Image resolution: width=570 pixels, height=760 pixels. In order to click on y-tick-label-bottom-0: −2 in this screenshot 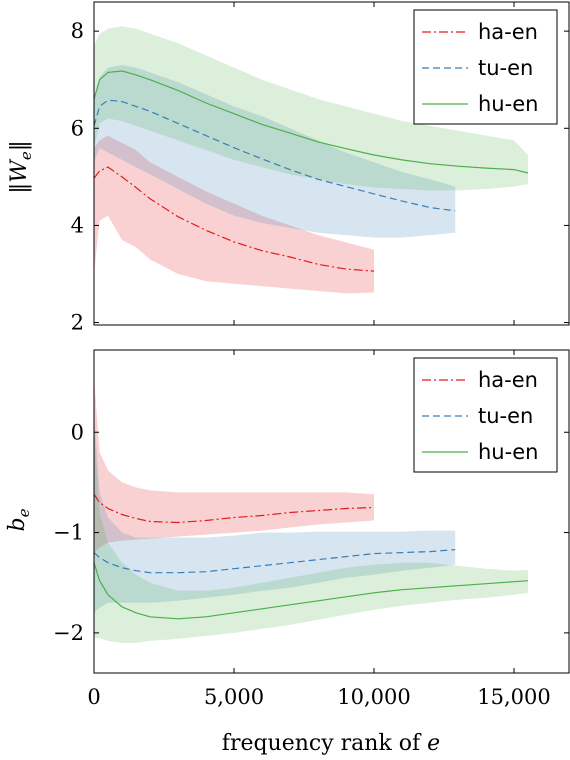, I will do `click(68, 633)`.